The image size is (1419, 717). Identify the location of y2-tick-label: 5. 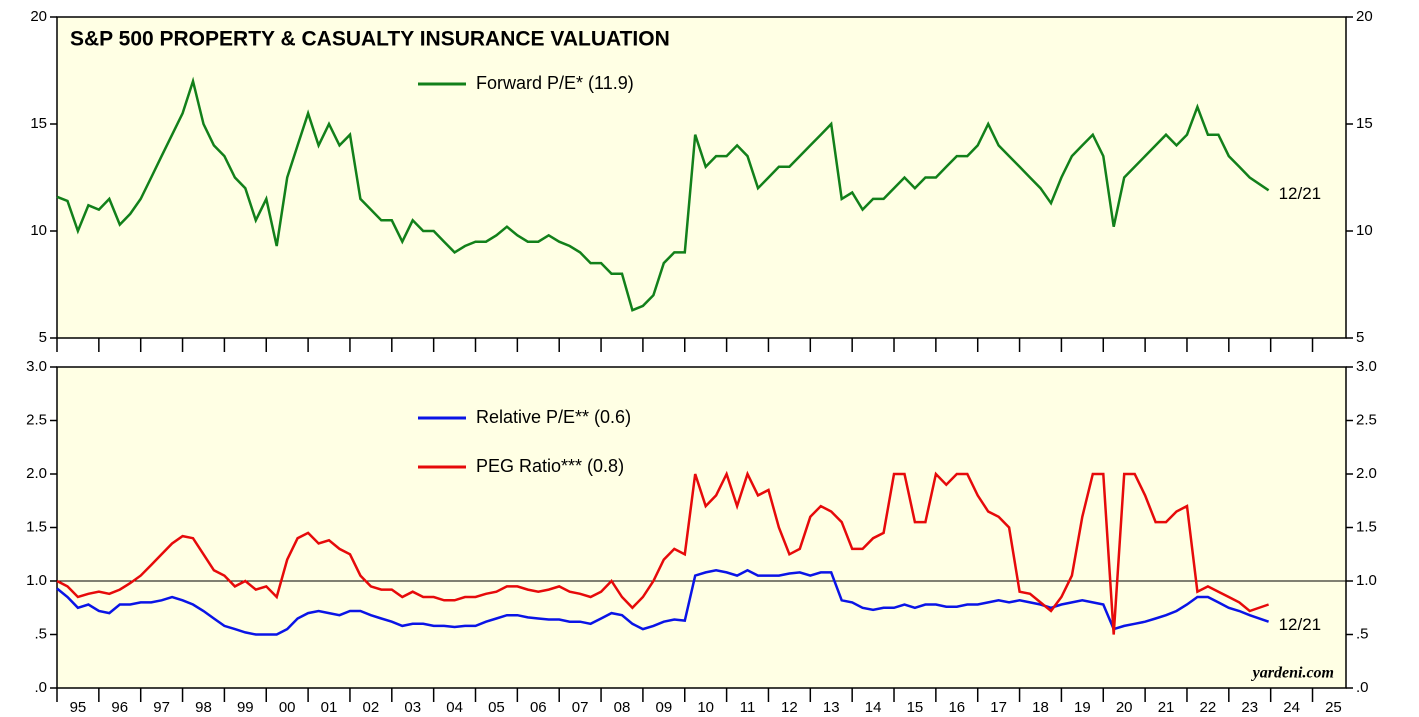
(1360, 337).